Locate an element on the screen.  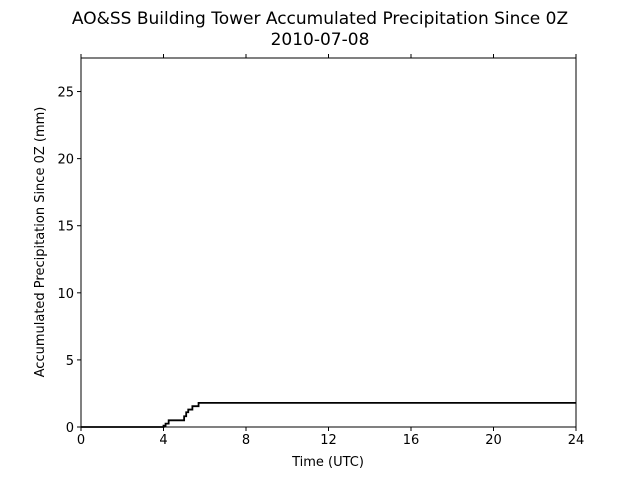
x-tick-label: 0 is located at coordinates (81, 440).